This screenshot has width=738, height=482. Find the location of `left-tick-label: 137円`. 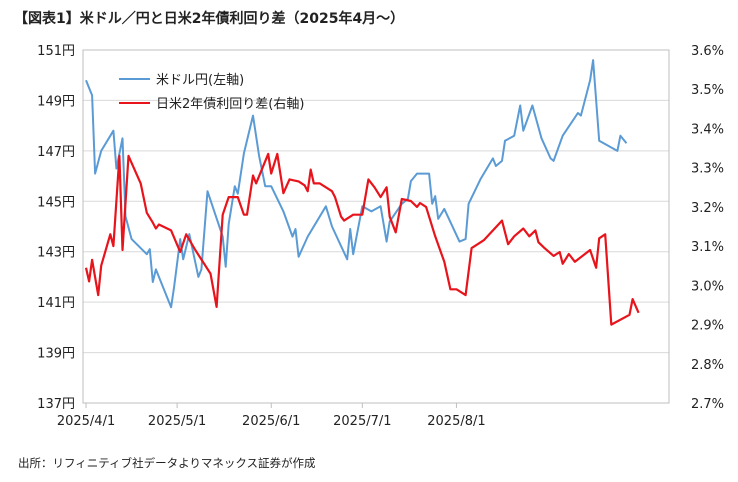

left-tick-label: 137円 is located at coordinates (56, 404).